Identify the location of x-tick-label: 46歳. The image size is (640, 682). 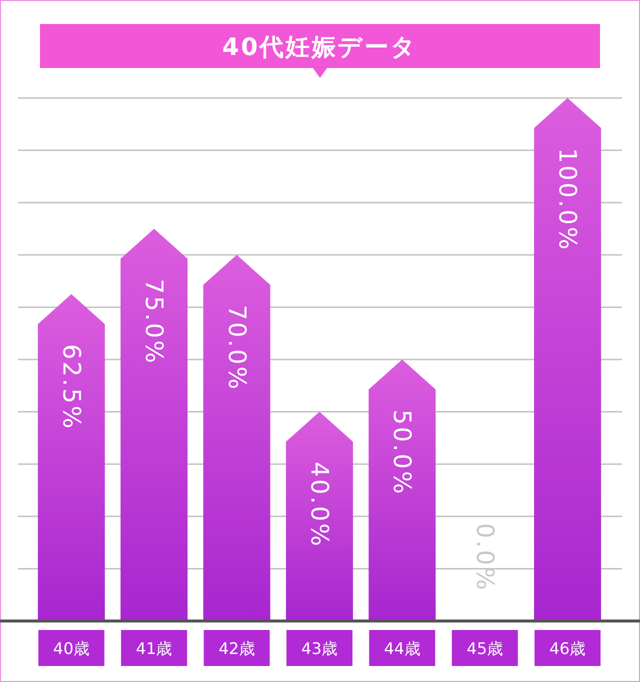
(567, 648).